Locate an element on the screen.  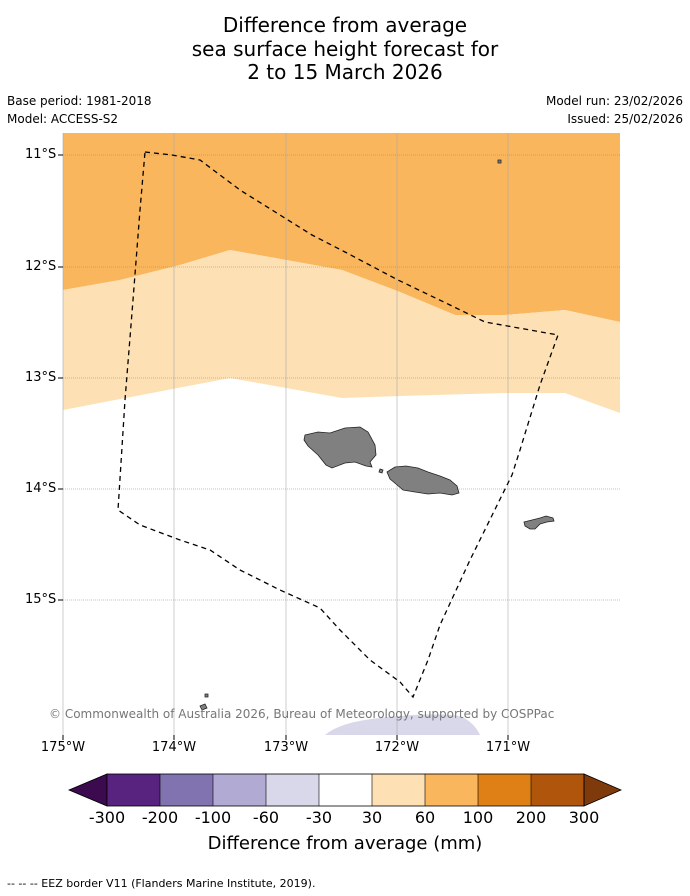
model-name: Model: ACCESS-S2 is located at coordinates (63, 119).